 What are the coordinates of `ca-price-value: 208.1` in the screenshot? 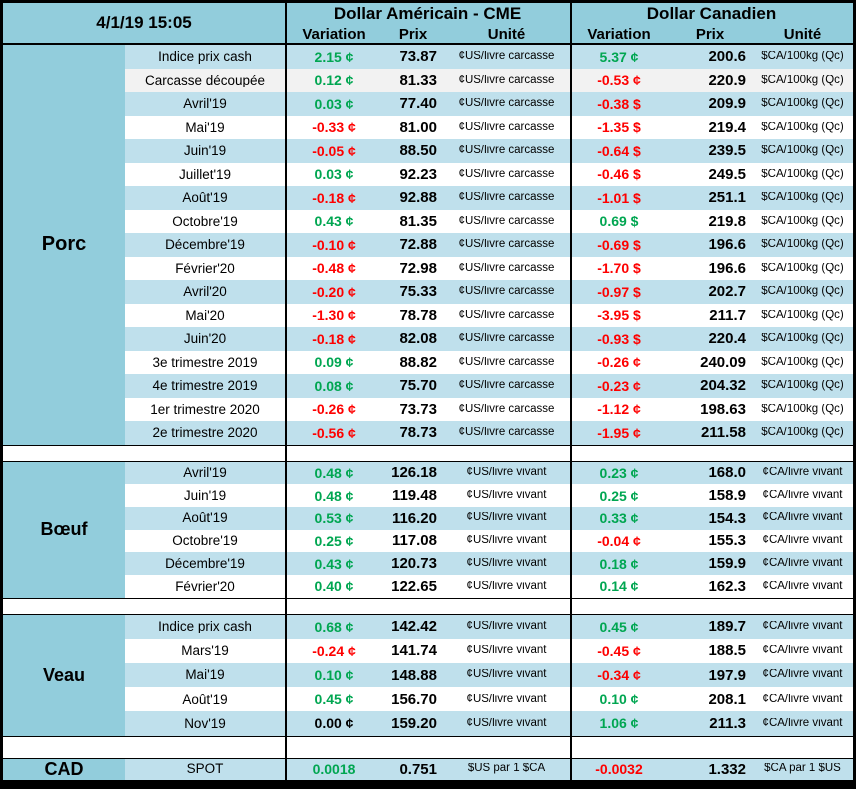 It's located at (727, 699).